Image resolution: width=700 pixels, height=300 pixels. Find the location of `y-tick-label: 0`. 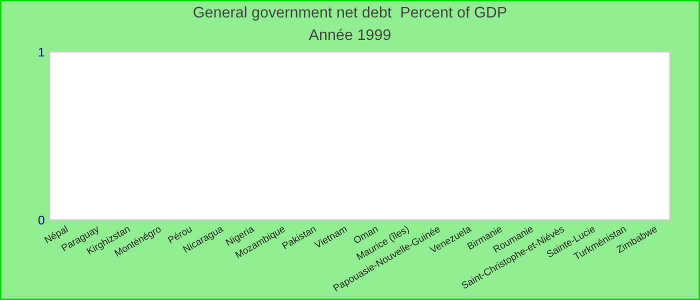

y-tick-label: 0 is located at coordinates (41, 220).